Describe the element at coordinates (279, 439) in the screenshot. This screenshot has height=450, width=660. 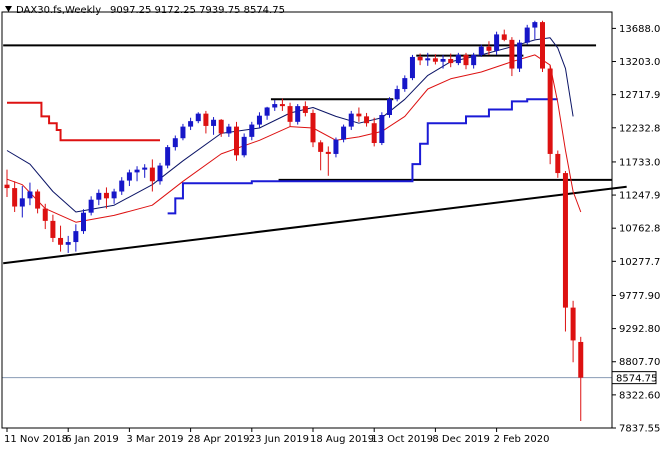
I see `x-tick-label: 23 Jun 2019` at that location.